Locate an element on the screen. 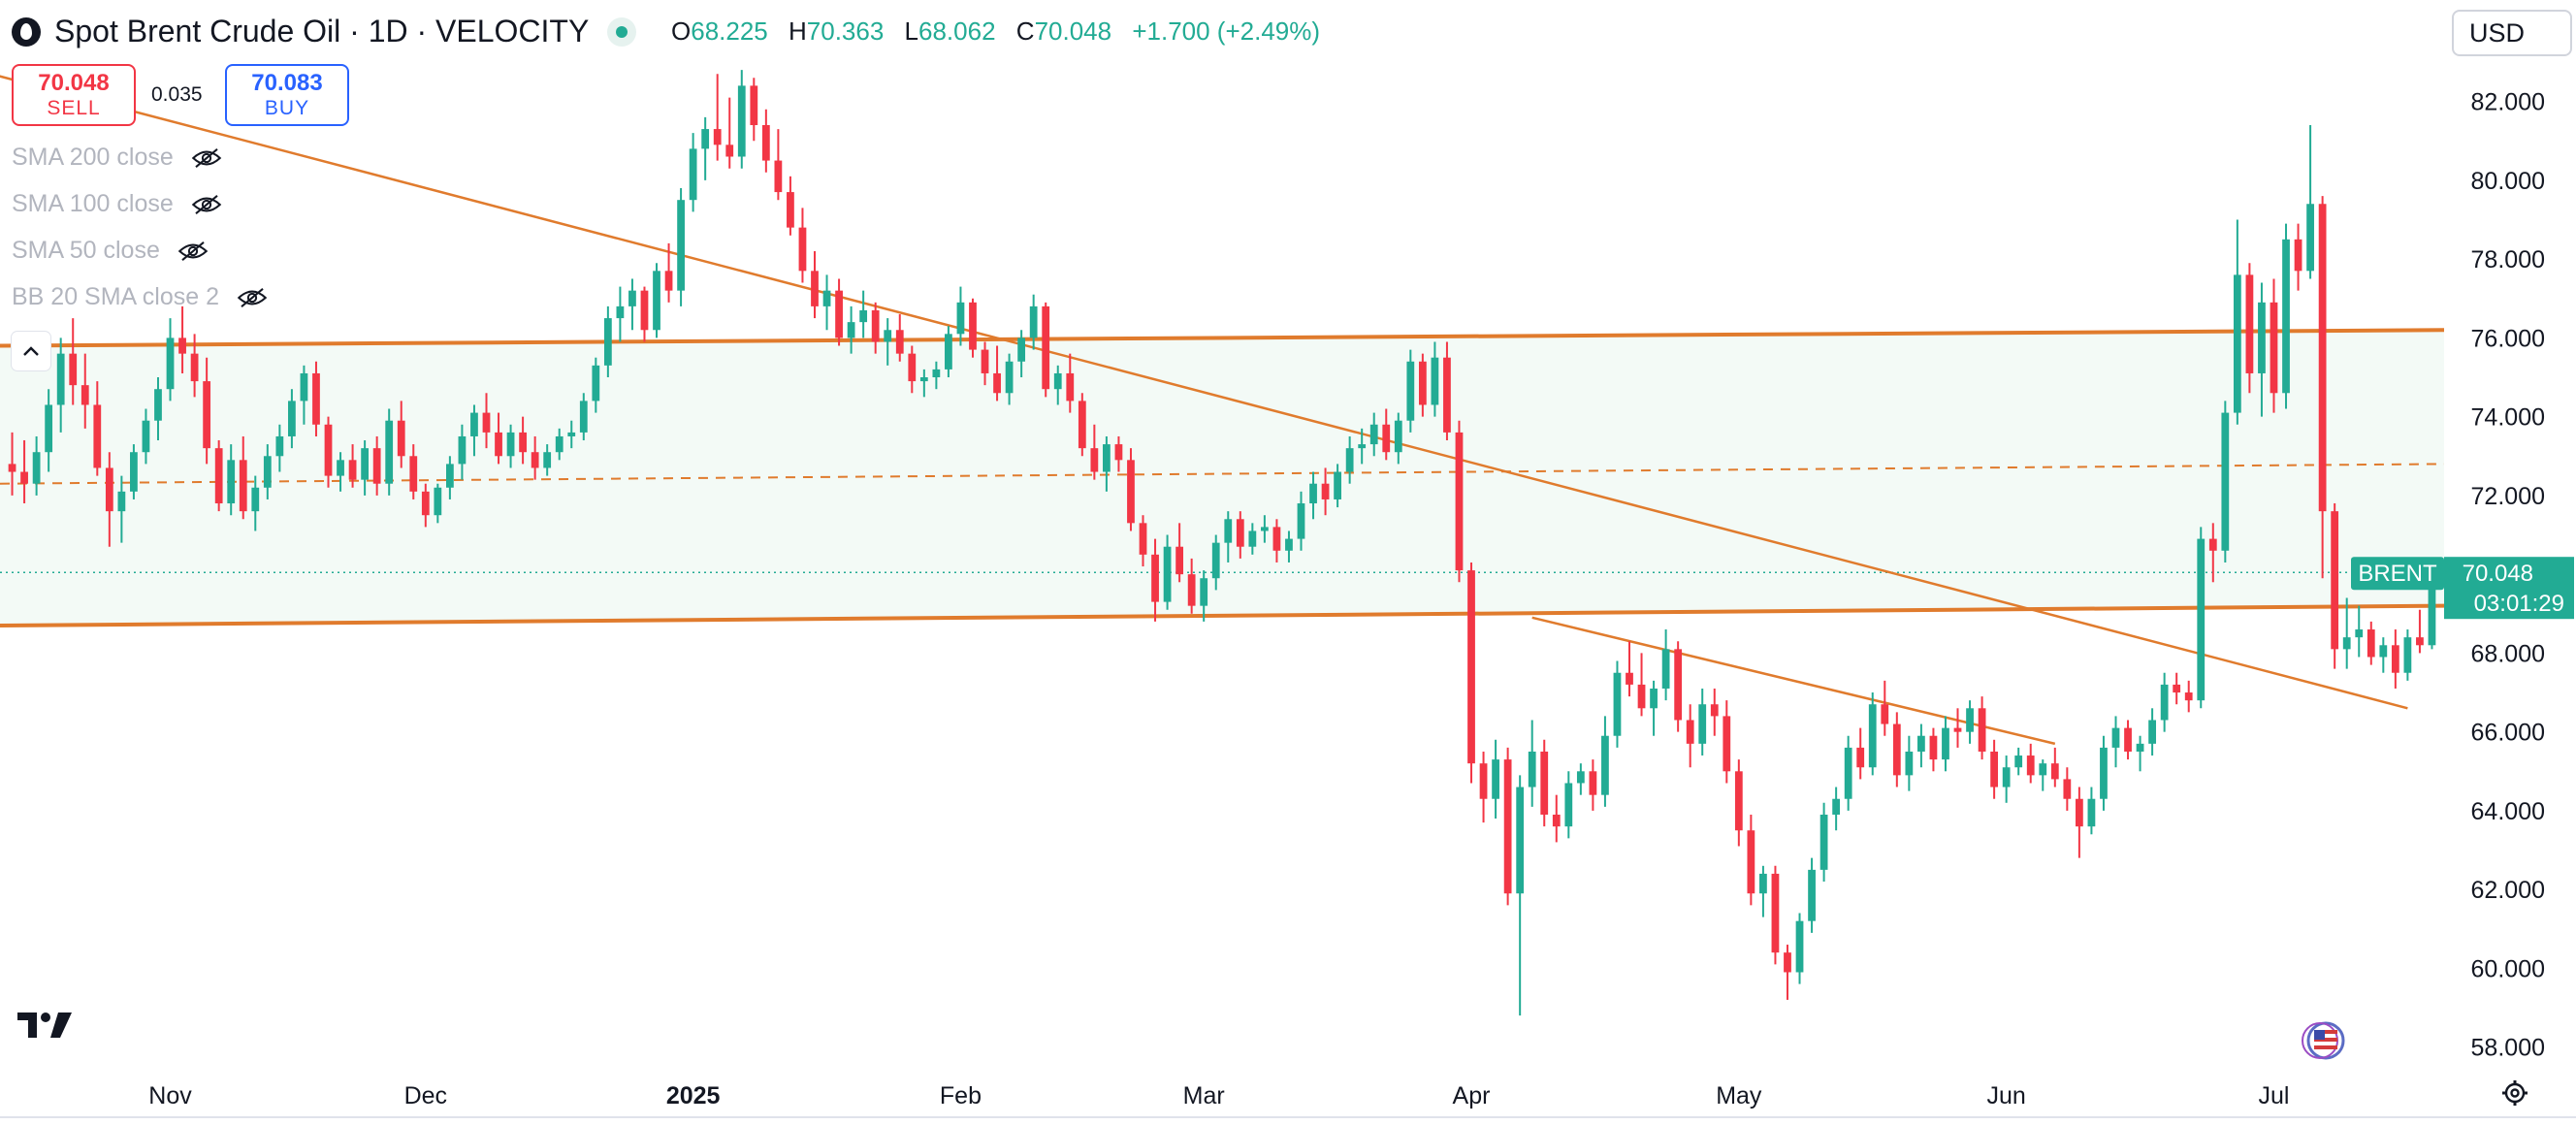 This screenshot has height=1125, width=2576. collapse-legend-button is located at coordinates (31, 351).